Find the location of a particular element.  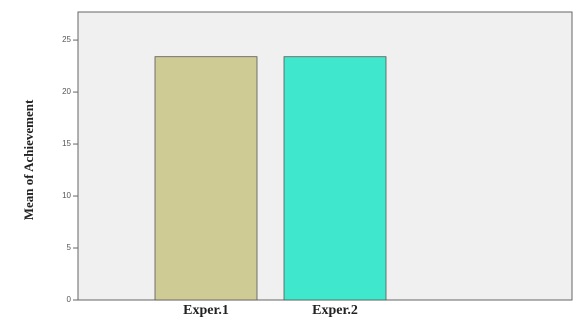

y-tick-label: 10 is located at coordinates (66, 195).